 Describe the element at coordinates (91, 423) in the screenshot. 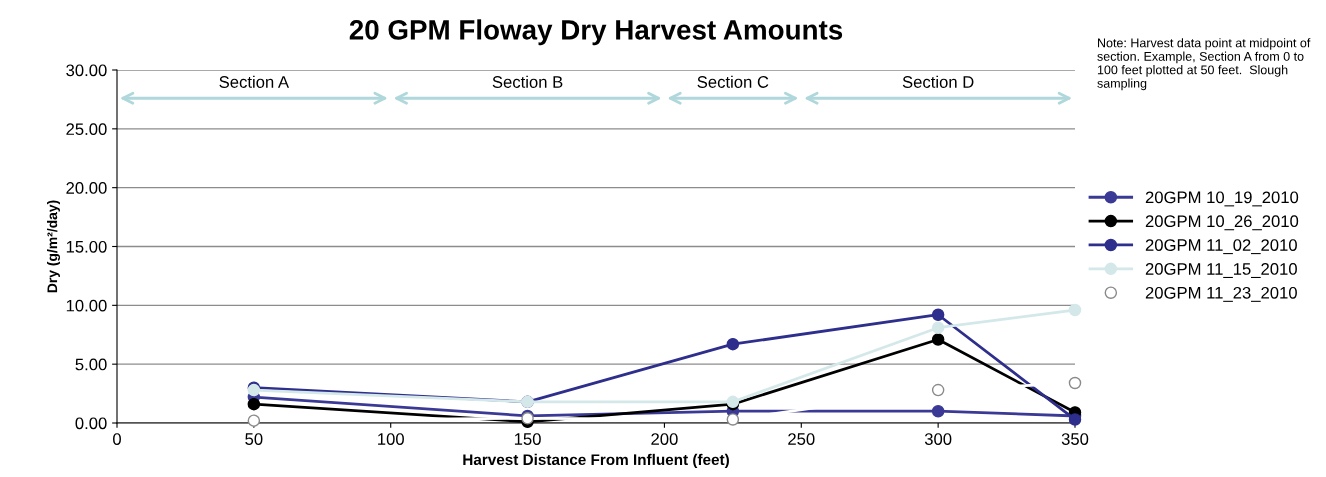

I see `y-tick-label: 0.00` at that location.